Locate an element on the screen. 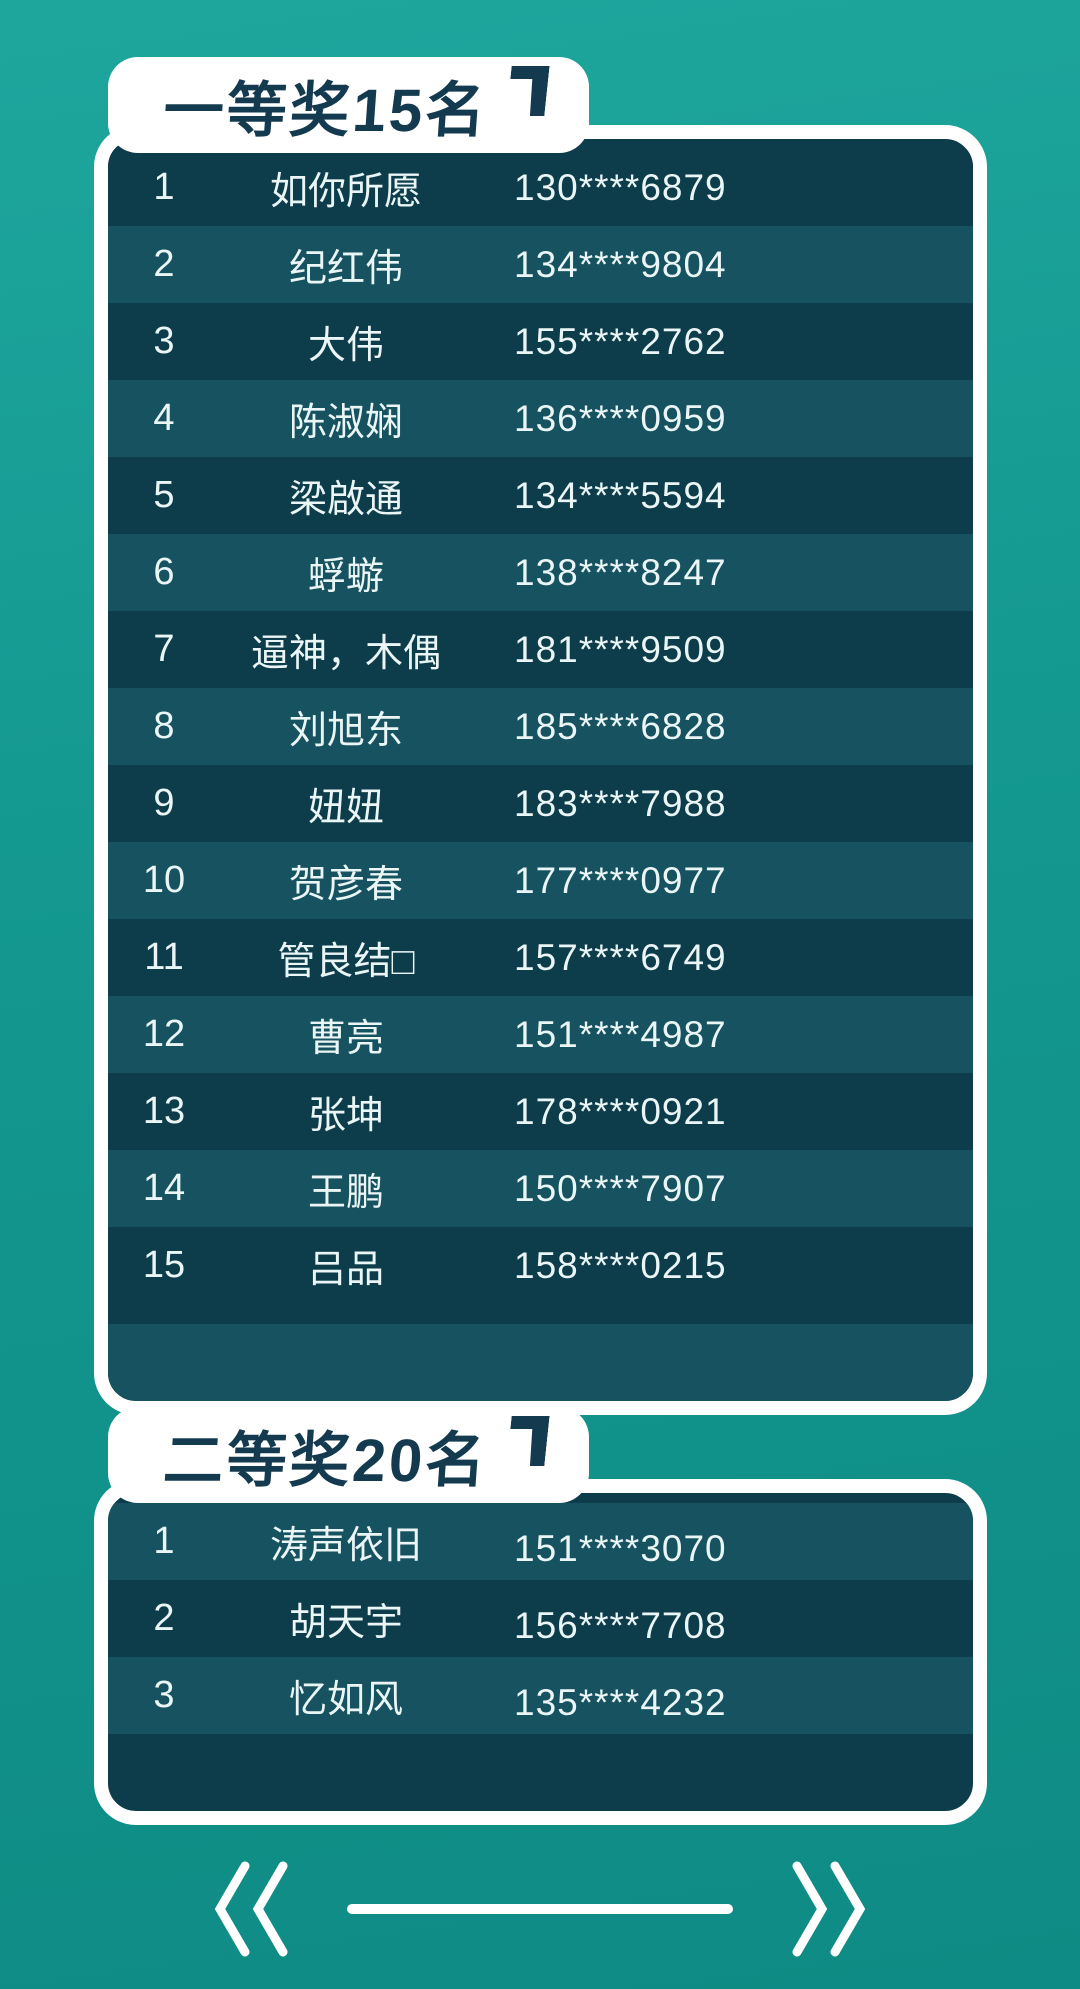  double-chevron-left-icon is located at coordinates (252, 1909).